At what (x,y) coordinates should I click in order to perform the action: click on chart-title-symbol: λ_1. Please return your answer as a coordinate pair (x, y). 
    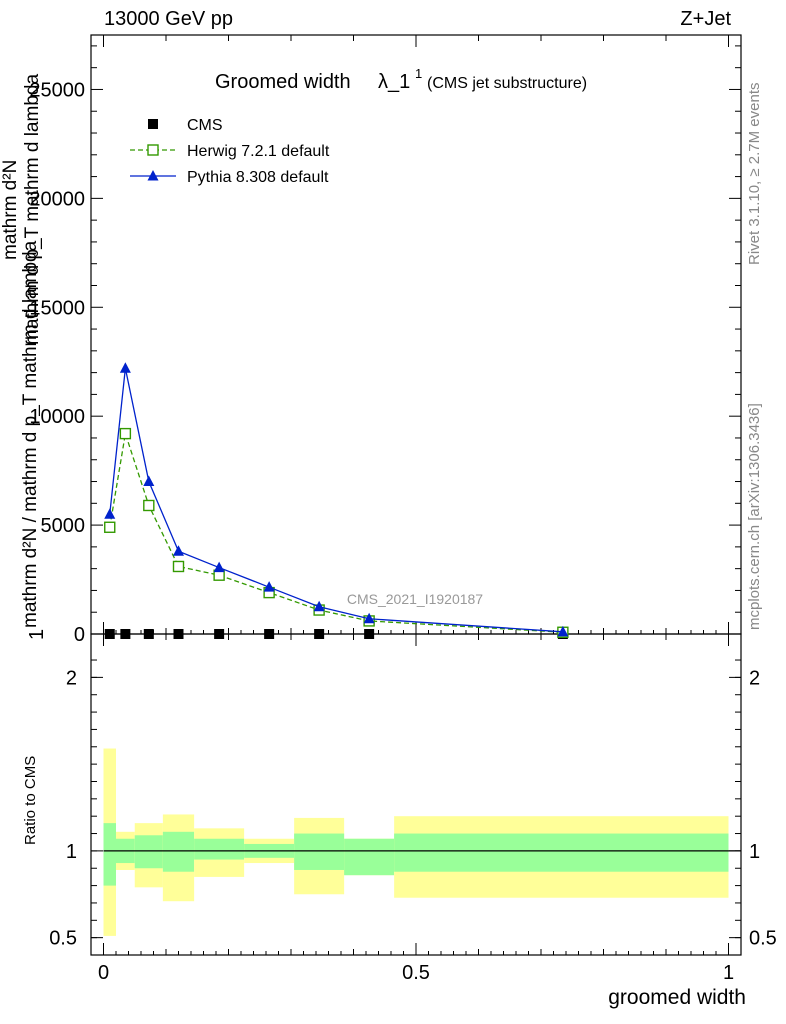
    Looking at the image, I should click on (394, 82).